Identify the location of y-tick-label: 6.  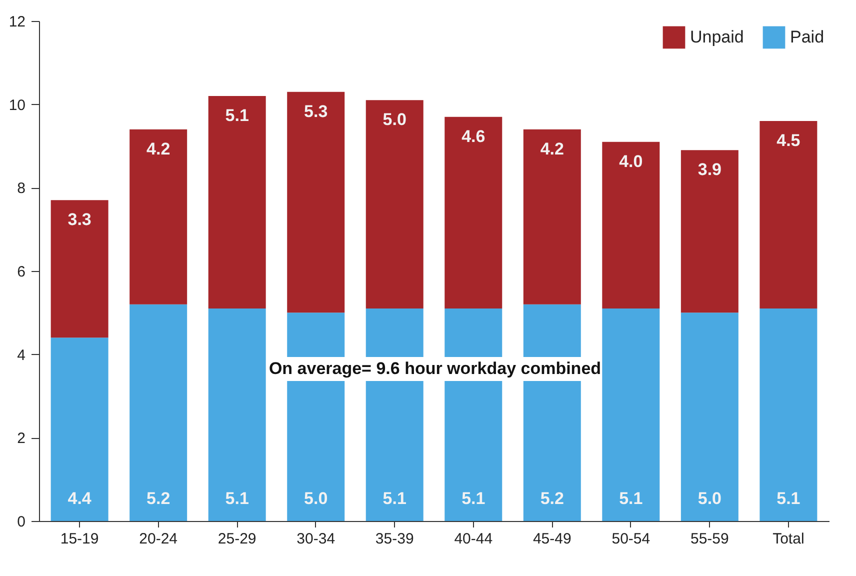
(21, 272).